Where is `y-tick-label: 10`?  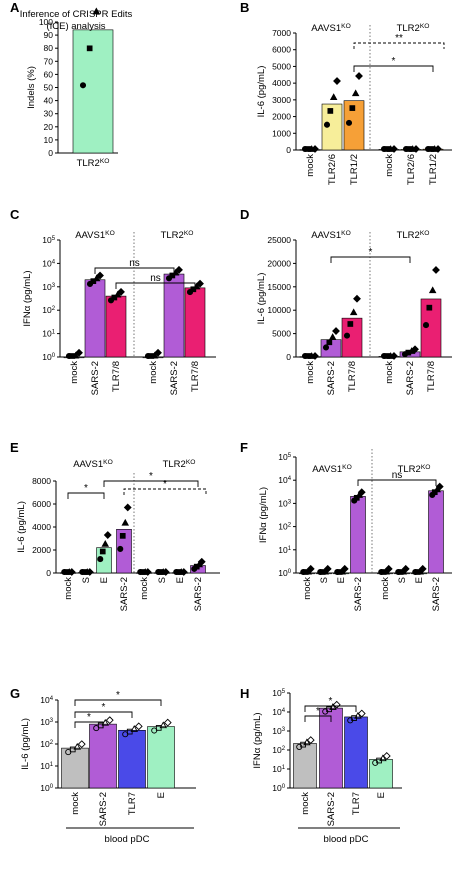
y-tick-label: 10 is located at coordinates (49, 140).